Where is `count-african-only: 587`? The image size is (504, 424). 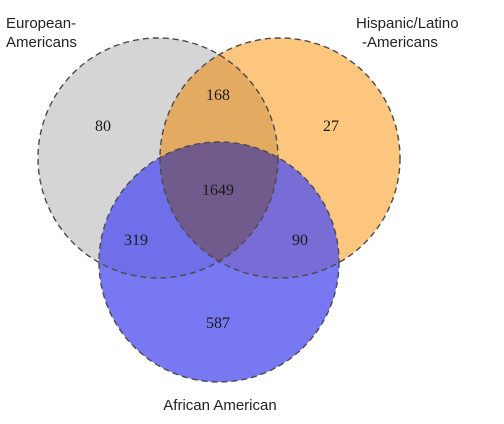
count-african-only: 587 is located at coordinates (218, 323).